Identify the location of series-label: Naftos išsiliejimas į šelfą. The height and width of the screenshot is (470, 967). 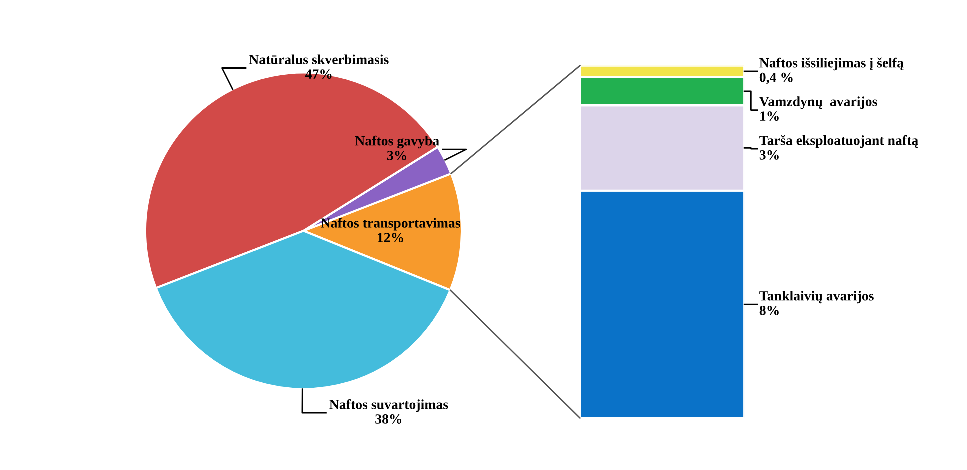
(832, 64).